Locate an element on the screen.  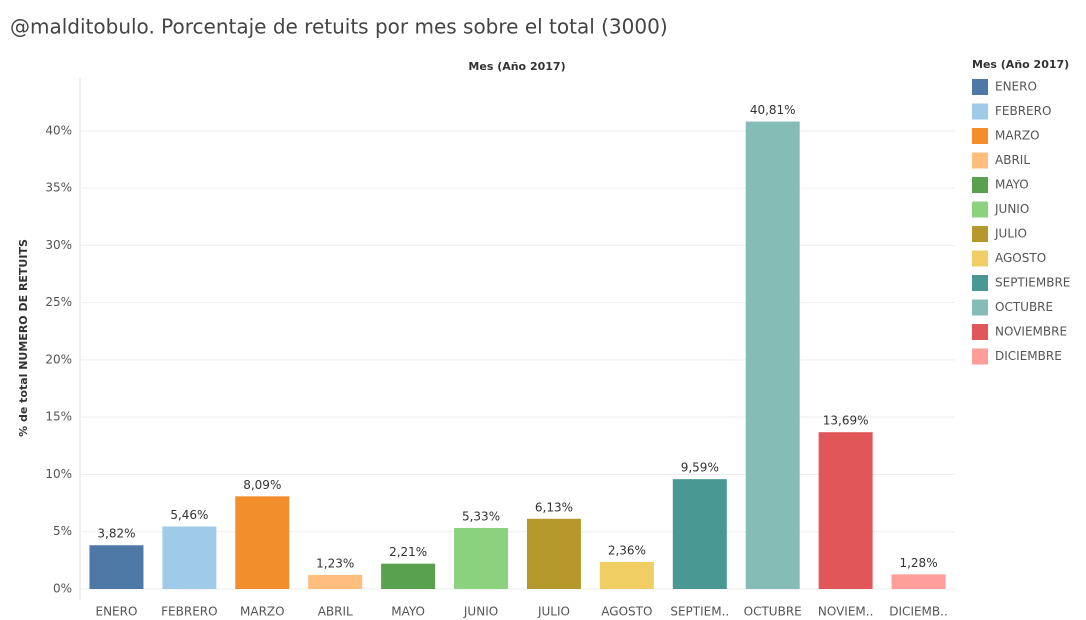
y-tick-label: 0% is located at coordinates (62, 589).